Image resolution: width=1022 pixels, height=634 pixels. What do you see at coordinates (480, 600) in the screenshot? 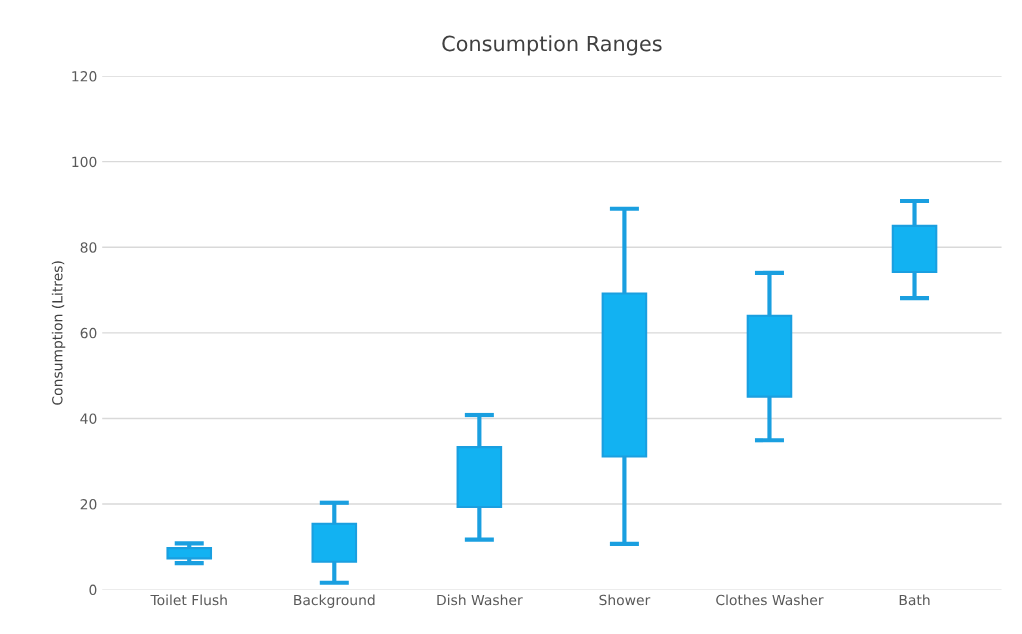
I see `x-tick-label: Dish Washer` at bounding box center [480, 600].